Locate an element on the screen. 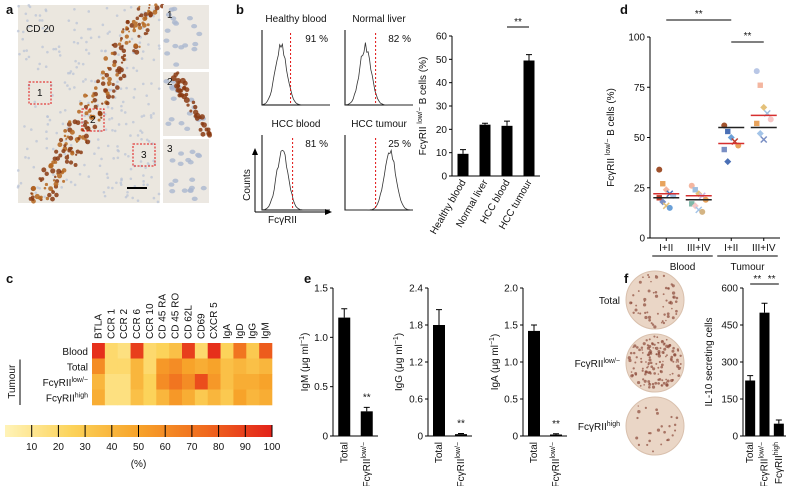 The width and height of the screenshot is (788, 486). error-bar is located at coordinates (779, 422).